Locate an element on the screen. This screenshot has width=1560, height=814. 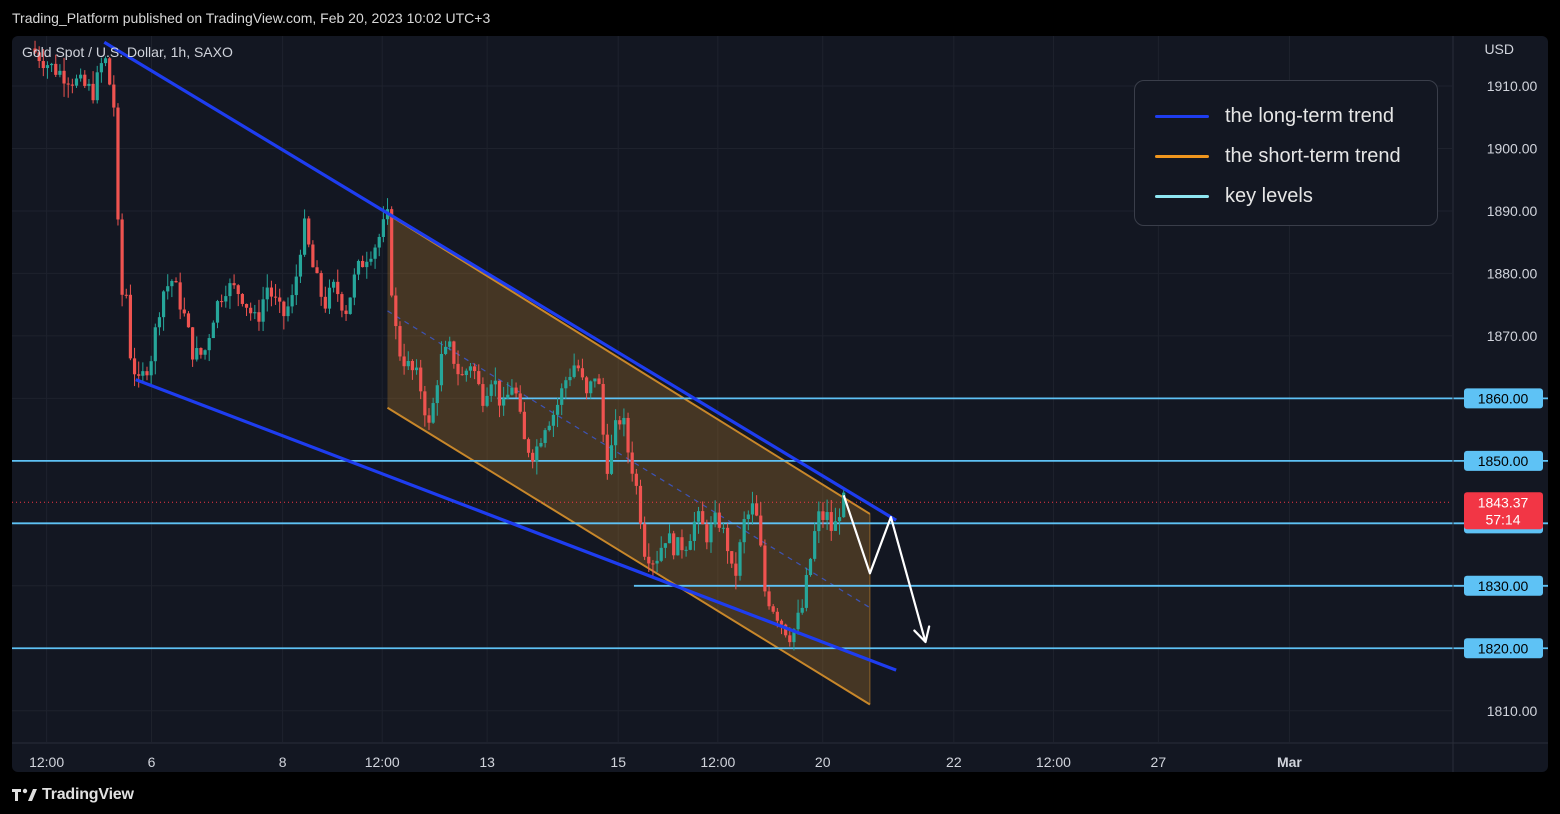
symbol-title: Gold Spot / U.S. Dollar, 1h, SAXO is located at coordinates (127, 52).